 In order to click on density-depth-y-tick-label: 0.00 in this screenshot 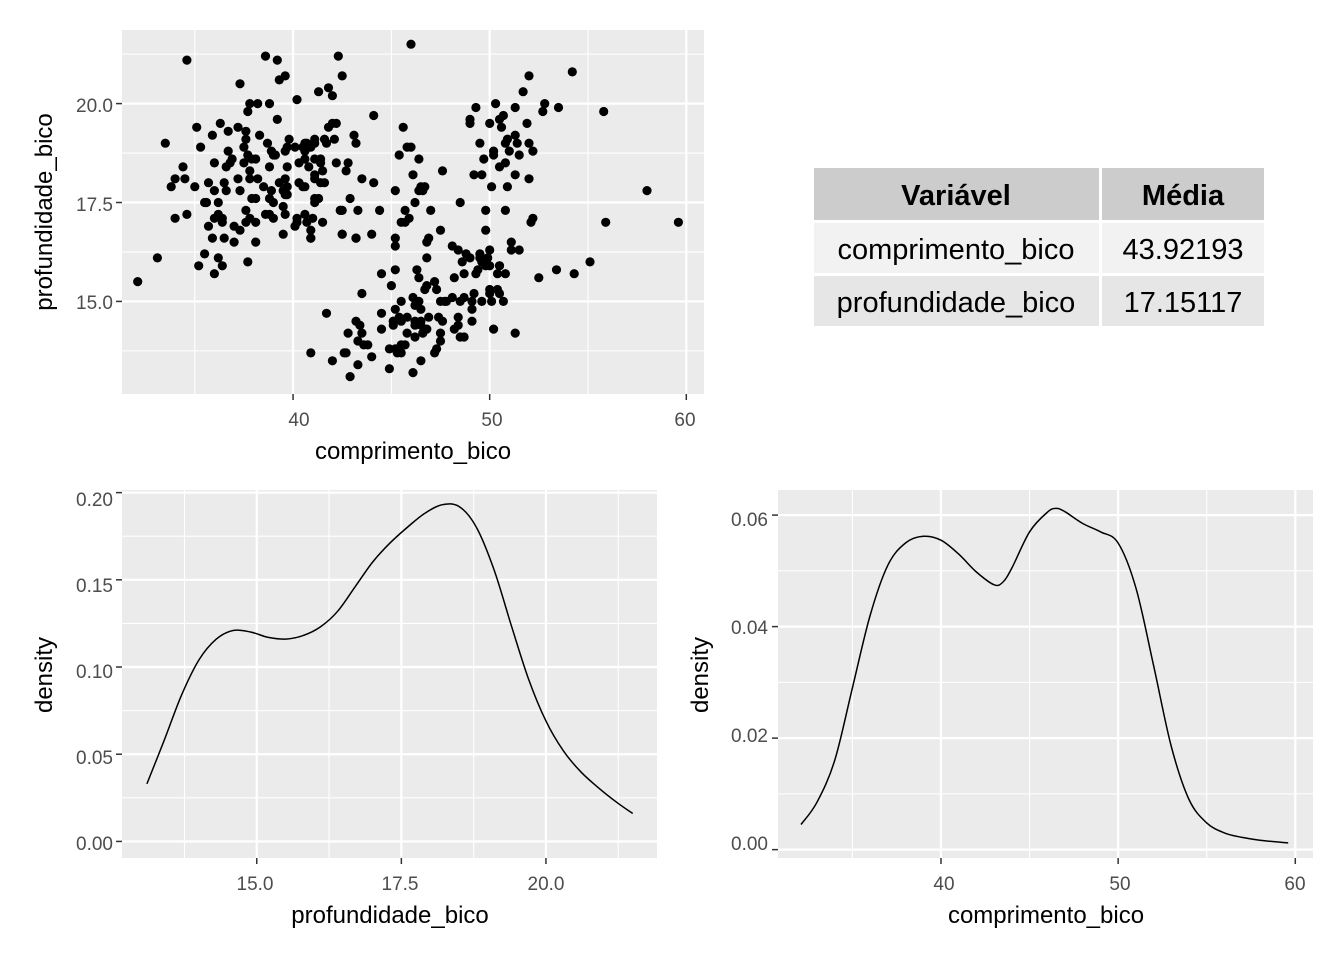, I will do `click(94, 844)`.